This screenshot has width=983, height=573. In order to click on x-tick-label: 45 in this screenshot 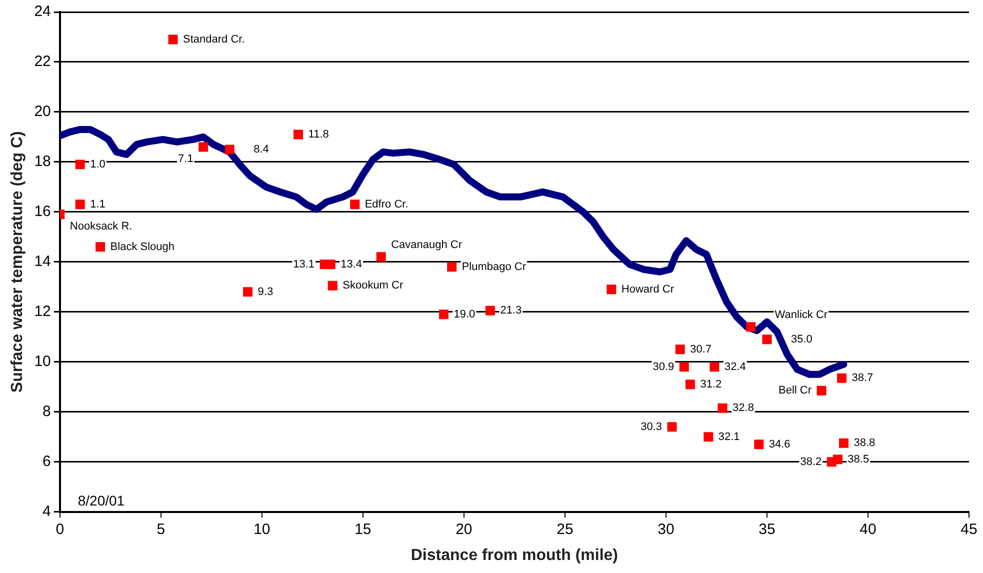, I will do `click(969, 529)`.